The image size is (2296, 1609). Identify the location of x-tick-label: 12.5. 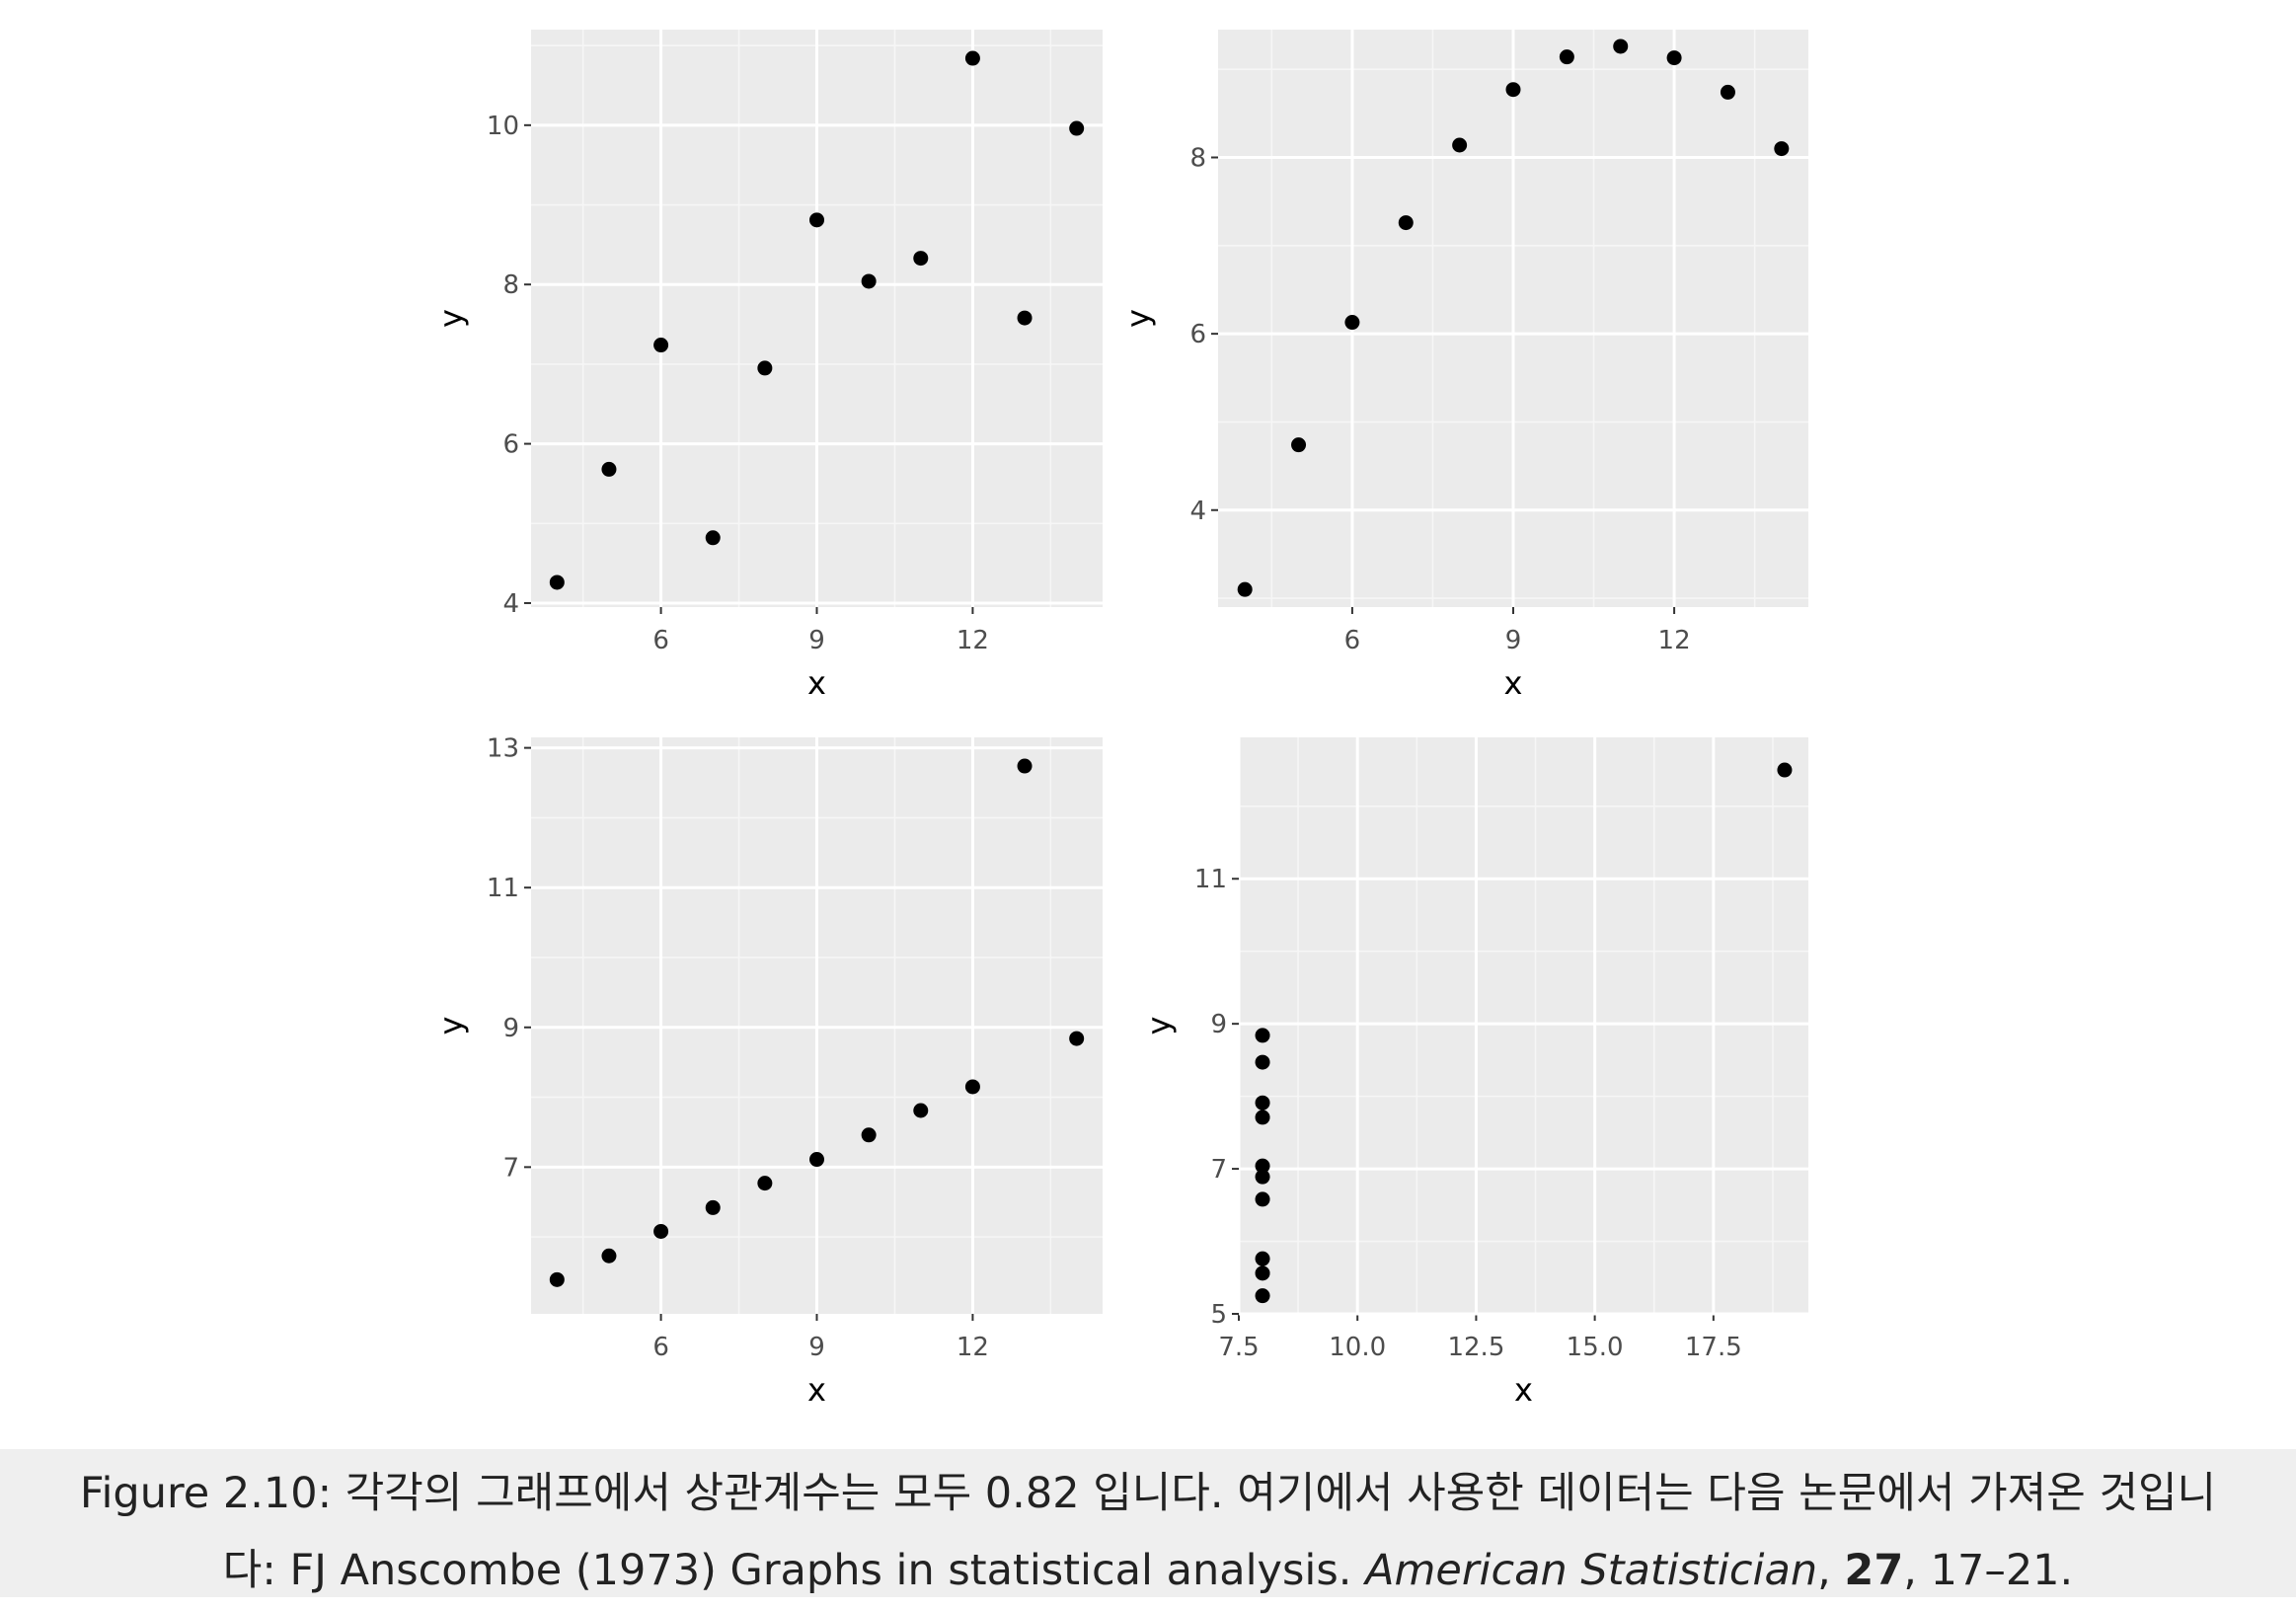
(1475, 1347).